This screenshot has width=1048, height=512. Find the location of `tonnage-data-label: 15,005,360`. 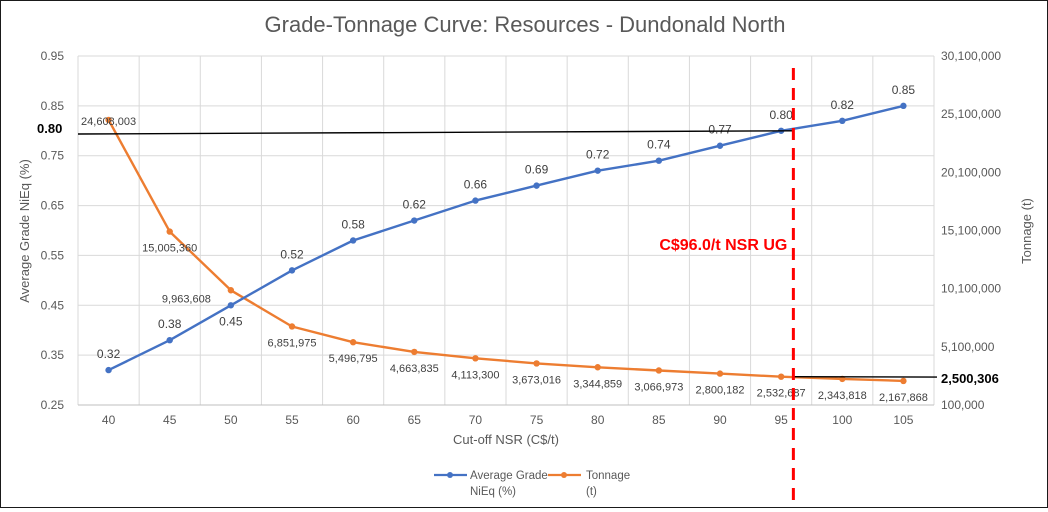

tonnage-data-label: 15,005,360 is located at coordinates (169, 249).